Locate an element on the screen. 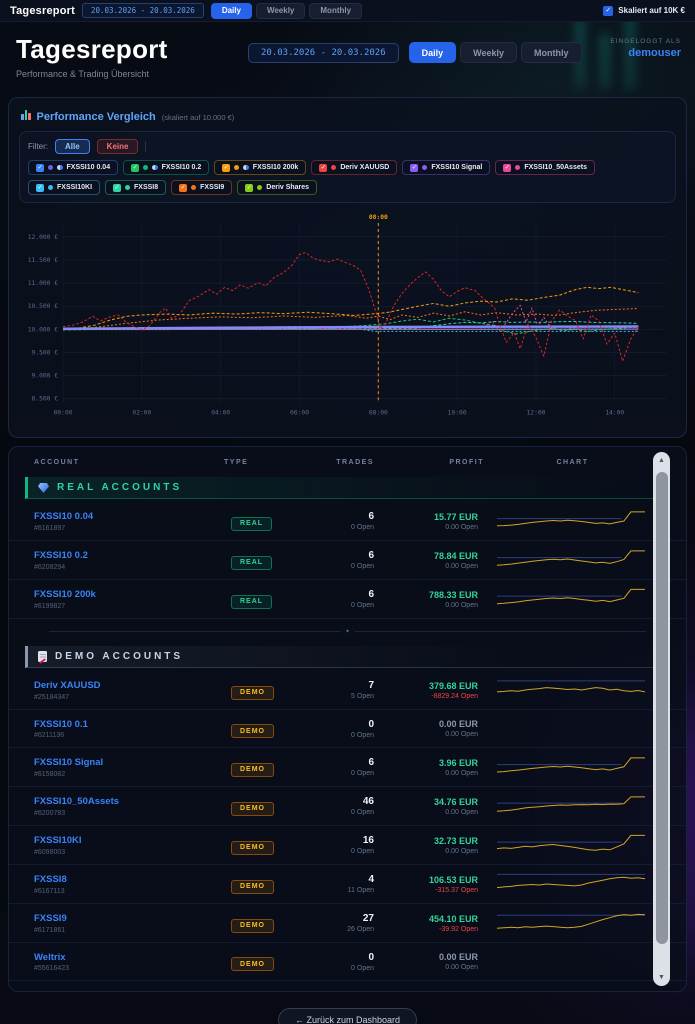 This screenshot has width=695, height=1024. account-name: FXSSI10 200k is located at coordinates (65, 595).